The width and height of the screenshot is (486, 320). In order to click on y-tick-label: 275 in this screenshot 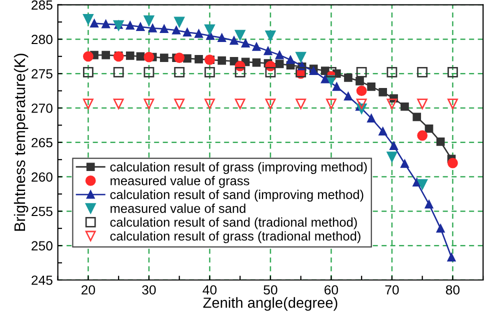, I will do `click(42, 74)`.